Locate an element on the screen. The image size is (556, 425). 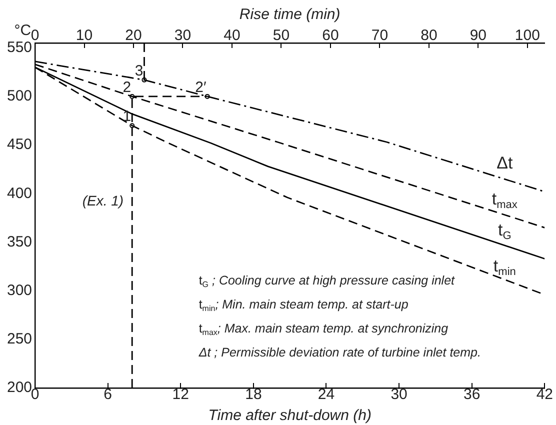
annotation: 1 is located at coordinates (127, 117).